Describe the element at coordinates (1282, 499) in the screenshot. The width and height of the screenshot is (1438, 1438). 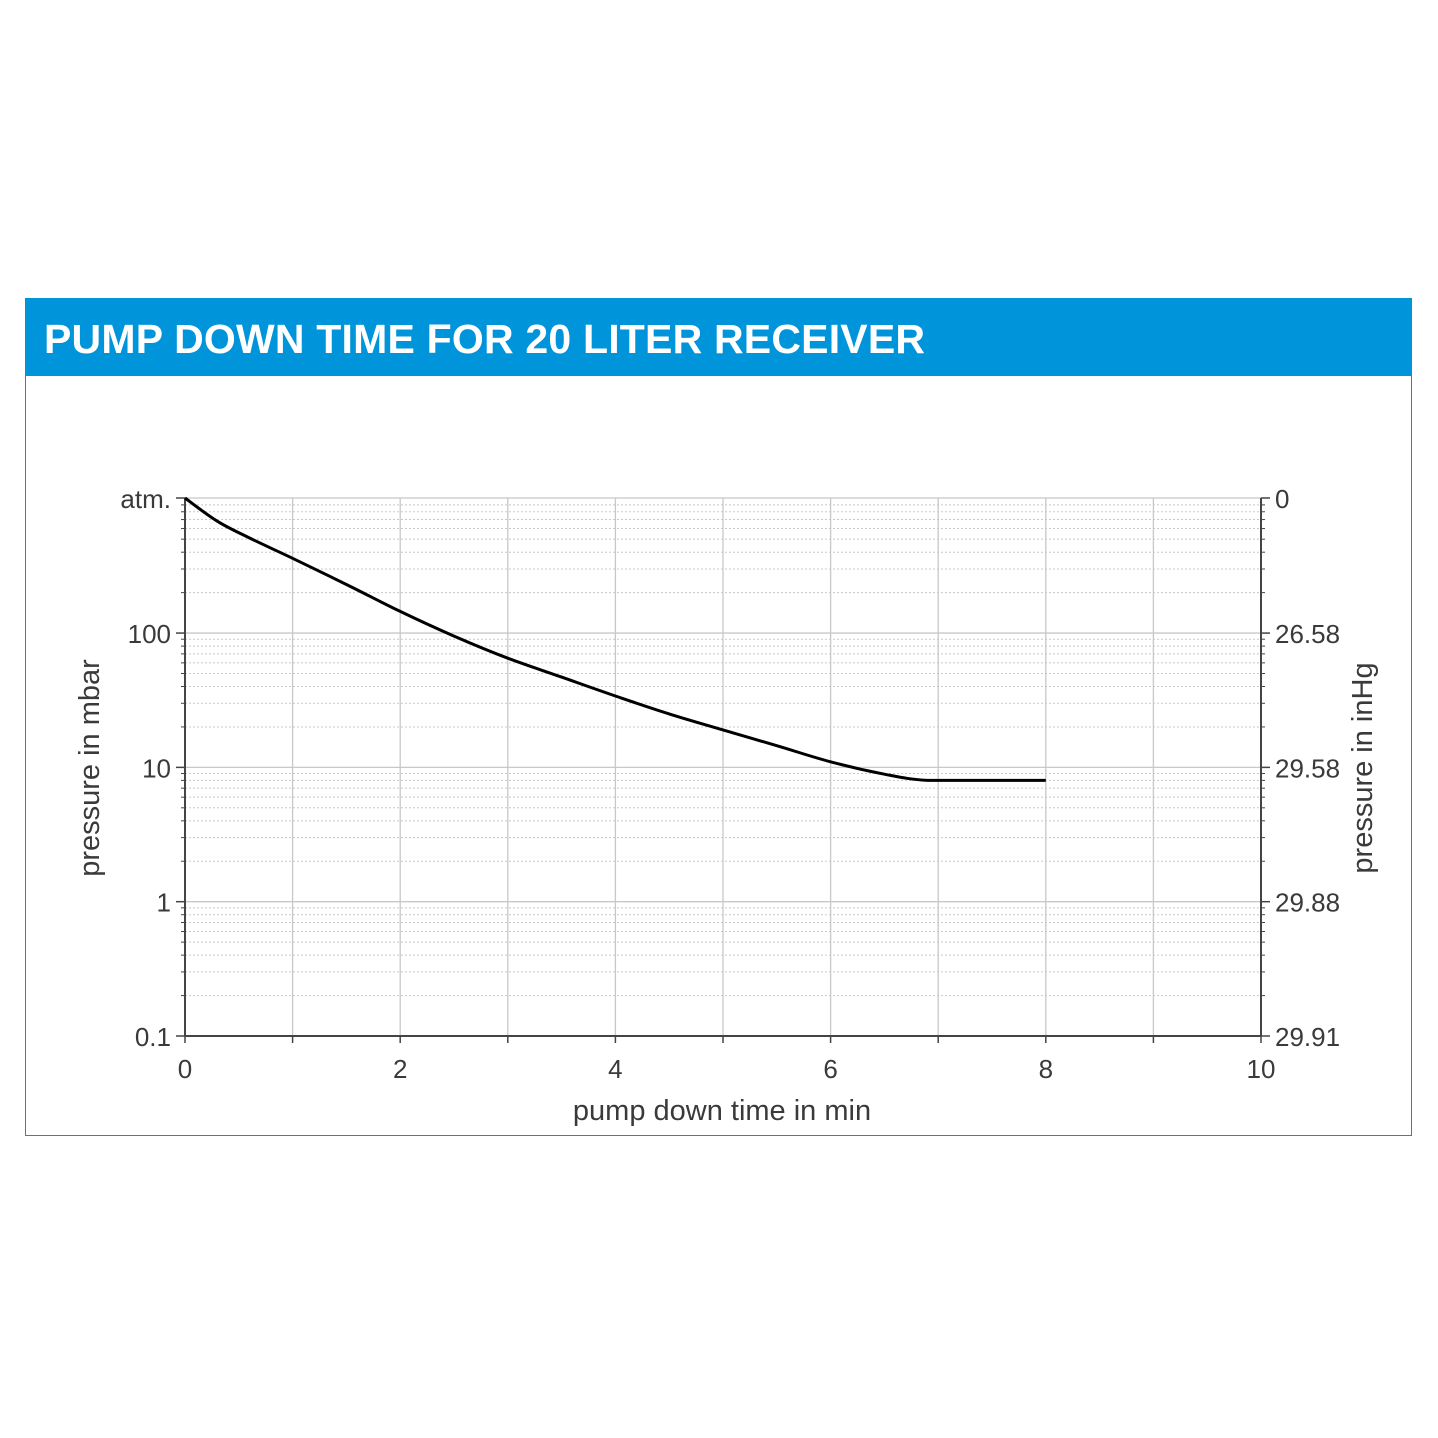
I see `y-tick-label-right: 0` at that location.